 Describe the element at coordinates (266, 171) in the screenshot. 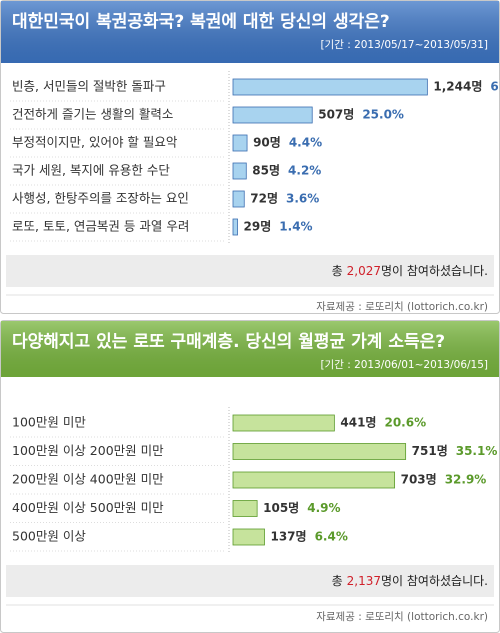

I see `value-label: 85명` at that location.